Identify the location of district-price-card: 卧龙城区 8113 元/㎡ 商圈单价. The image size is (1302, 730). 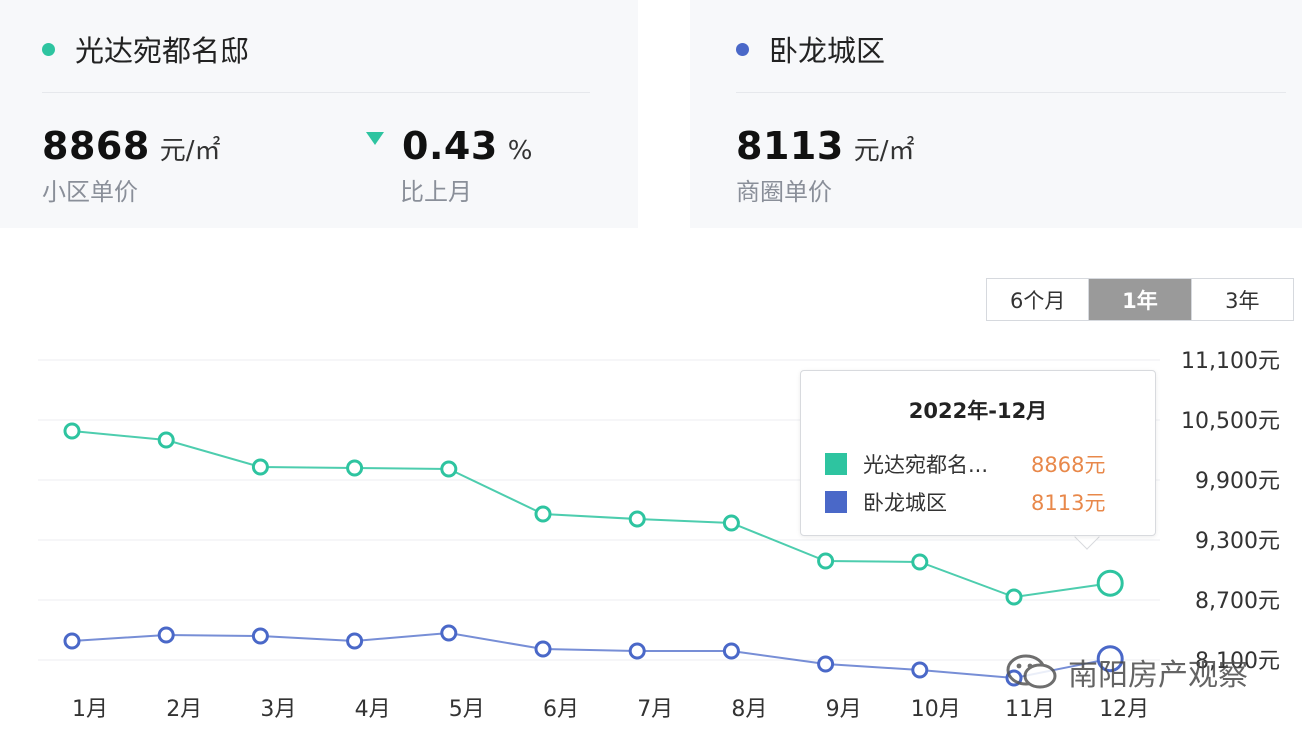
(996, 114).